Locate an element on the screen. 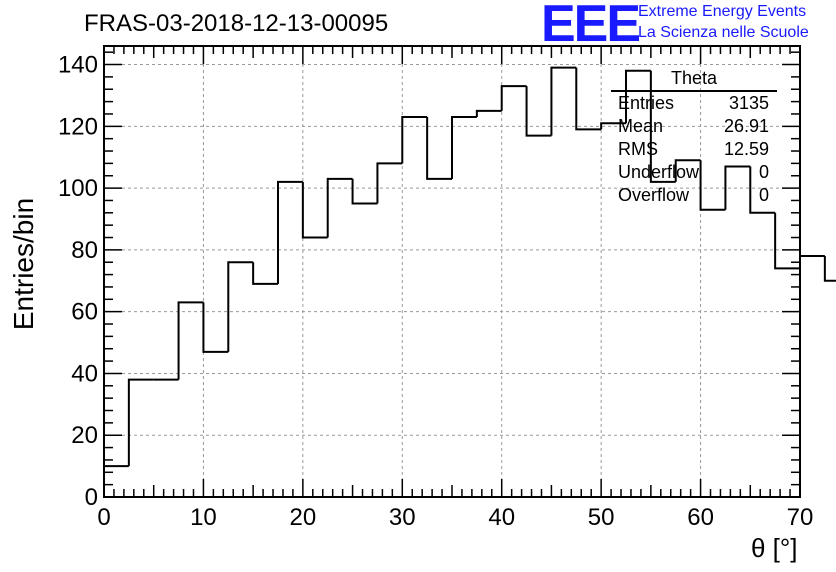 Image resolution: width=836 pixels, height=572 pixels. x-tick-label: 50 is located at coordinates (601, 517).